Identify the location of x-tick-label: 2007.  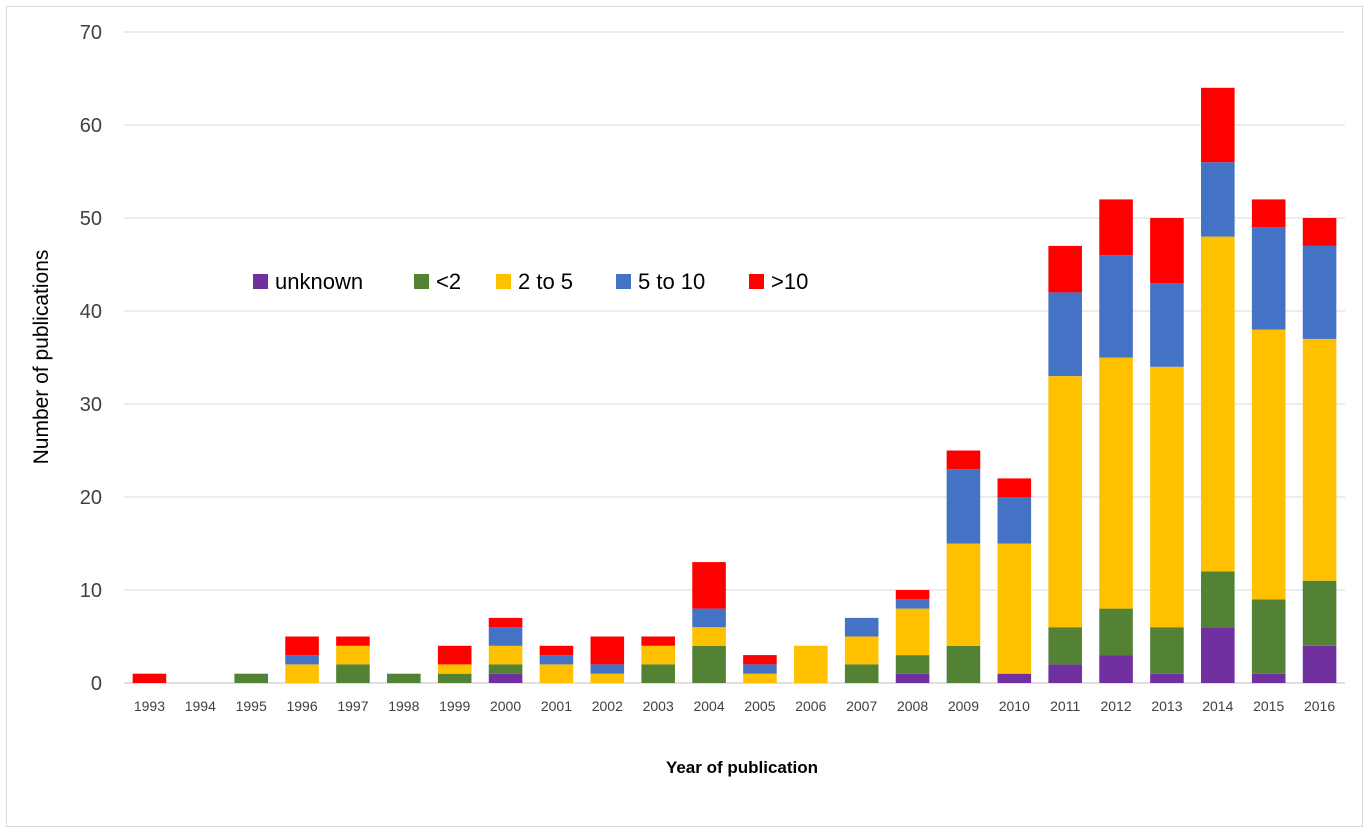
(861, 706).